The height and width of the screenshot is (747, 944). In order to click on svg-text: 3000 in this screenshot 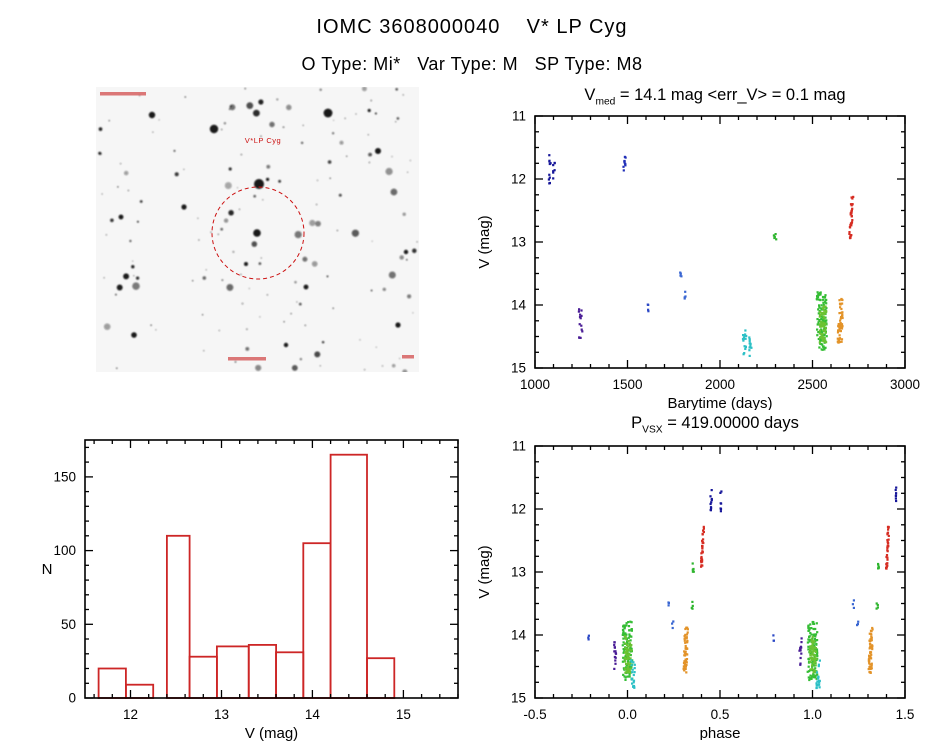, I will do `click(905, 384)`.